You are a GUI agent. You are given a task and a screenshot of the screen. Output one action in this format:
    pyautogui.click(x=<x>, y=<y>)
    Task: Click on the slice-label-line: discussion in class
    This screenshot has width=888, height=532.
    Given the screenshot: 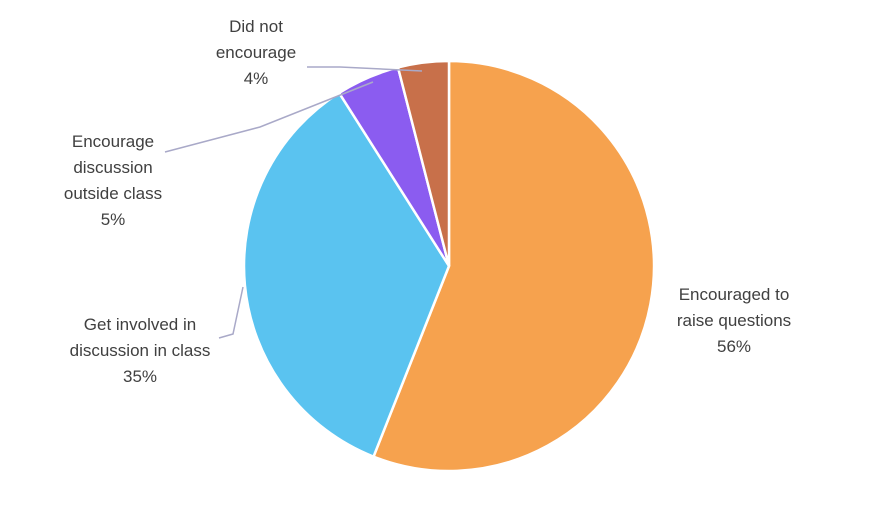 What is the action you would take?
    pyautogui.click(x=140, y=350)
    